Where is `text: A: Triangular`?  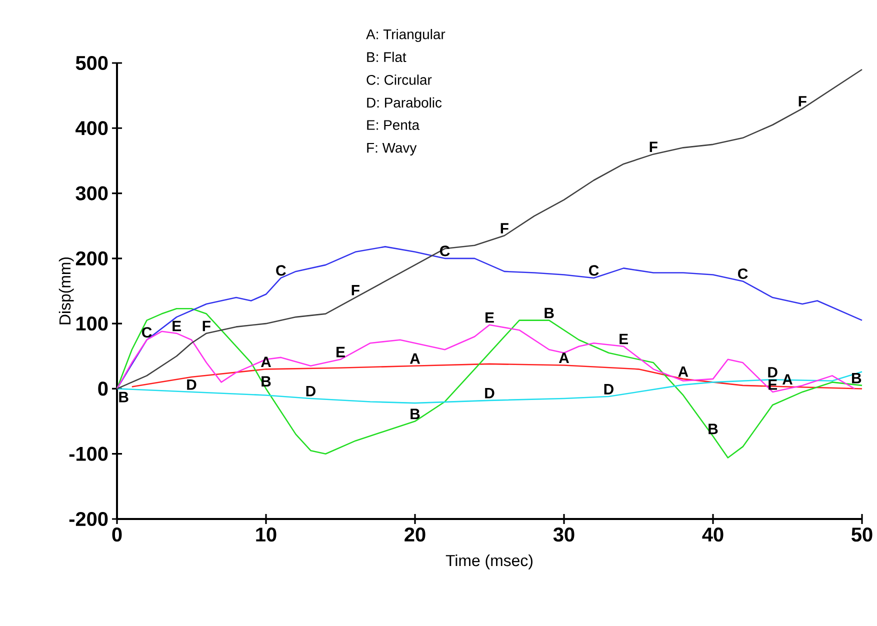 text: A: Triangular is located at coordinates (406, 35).